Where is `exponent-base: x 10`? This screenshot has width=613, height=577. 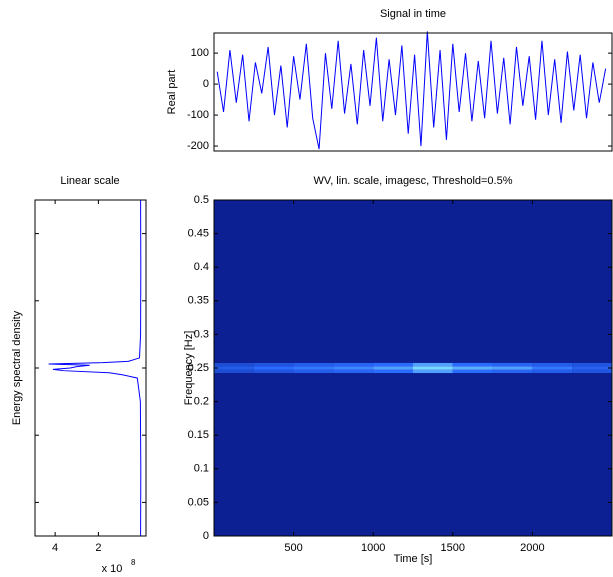 exponent-base: x 10 is located at coordinates (112, 569).